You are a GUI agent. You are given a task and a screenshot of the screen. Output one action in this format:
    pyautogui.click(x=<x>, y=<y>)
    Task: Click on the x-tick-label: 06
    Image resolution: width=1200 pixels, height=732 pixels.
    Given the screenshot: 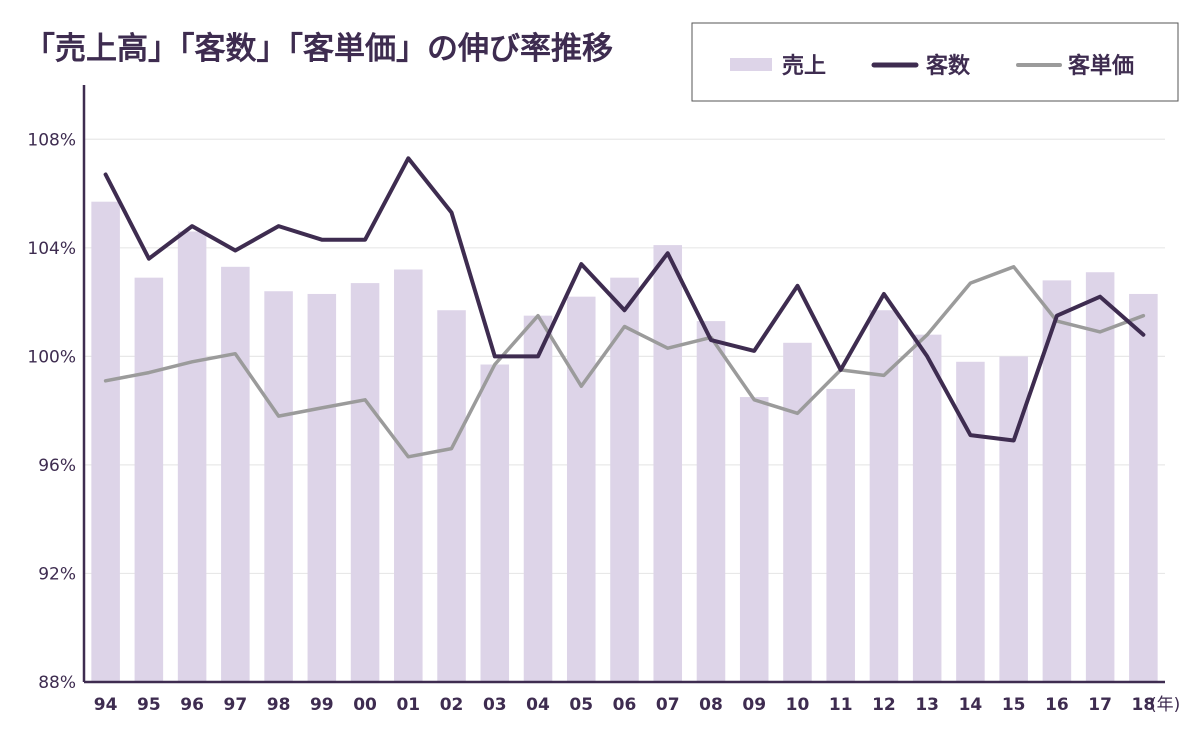 What is the action you would take?
    pyautogui.click(x=625, y=705)
    